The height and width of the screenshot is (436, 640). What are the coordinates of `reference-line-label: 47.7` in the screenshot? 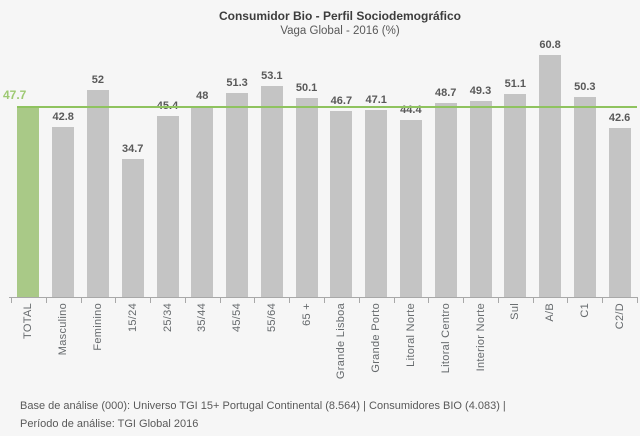 It's located at (15, 95).